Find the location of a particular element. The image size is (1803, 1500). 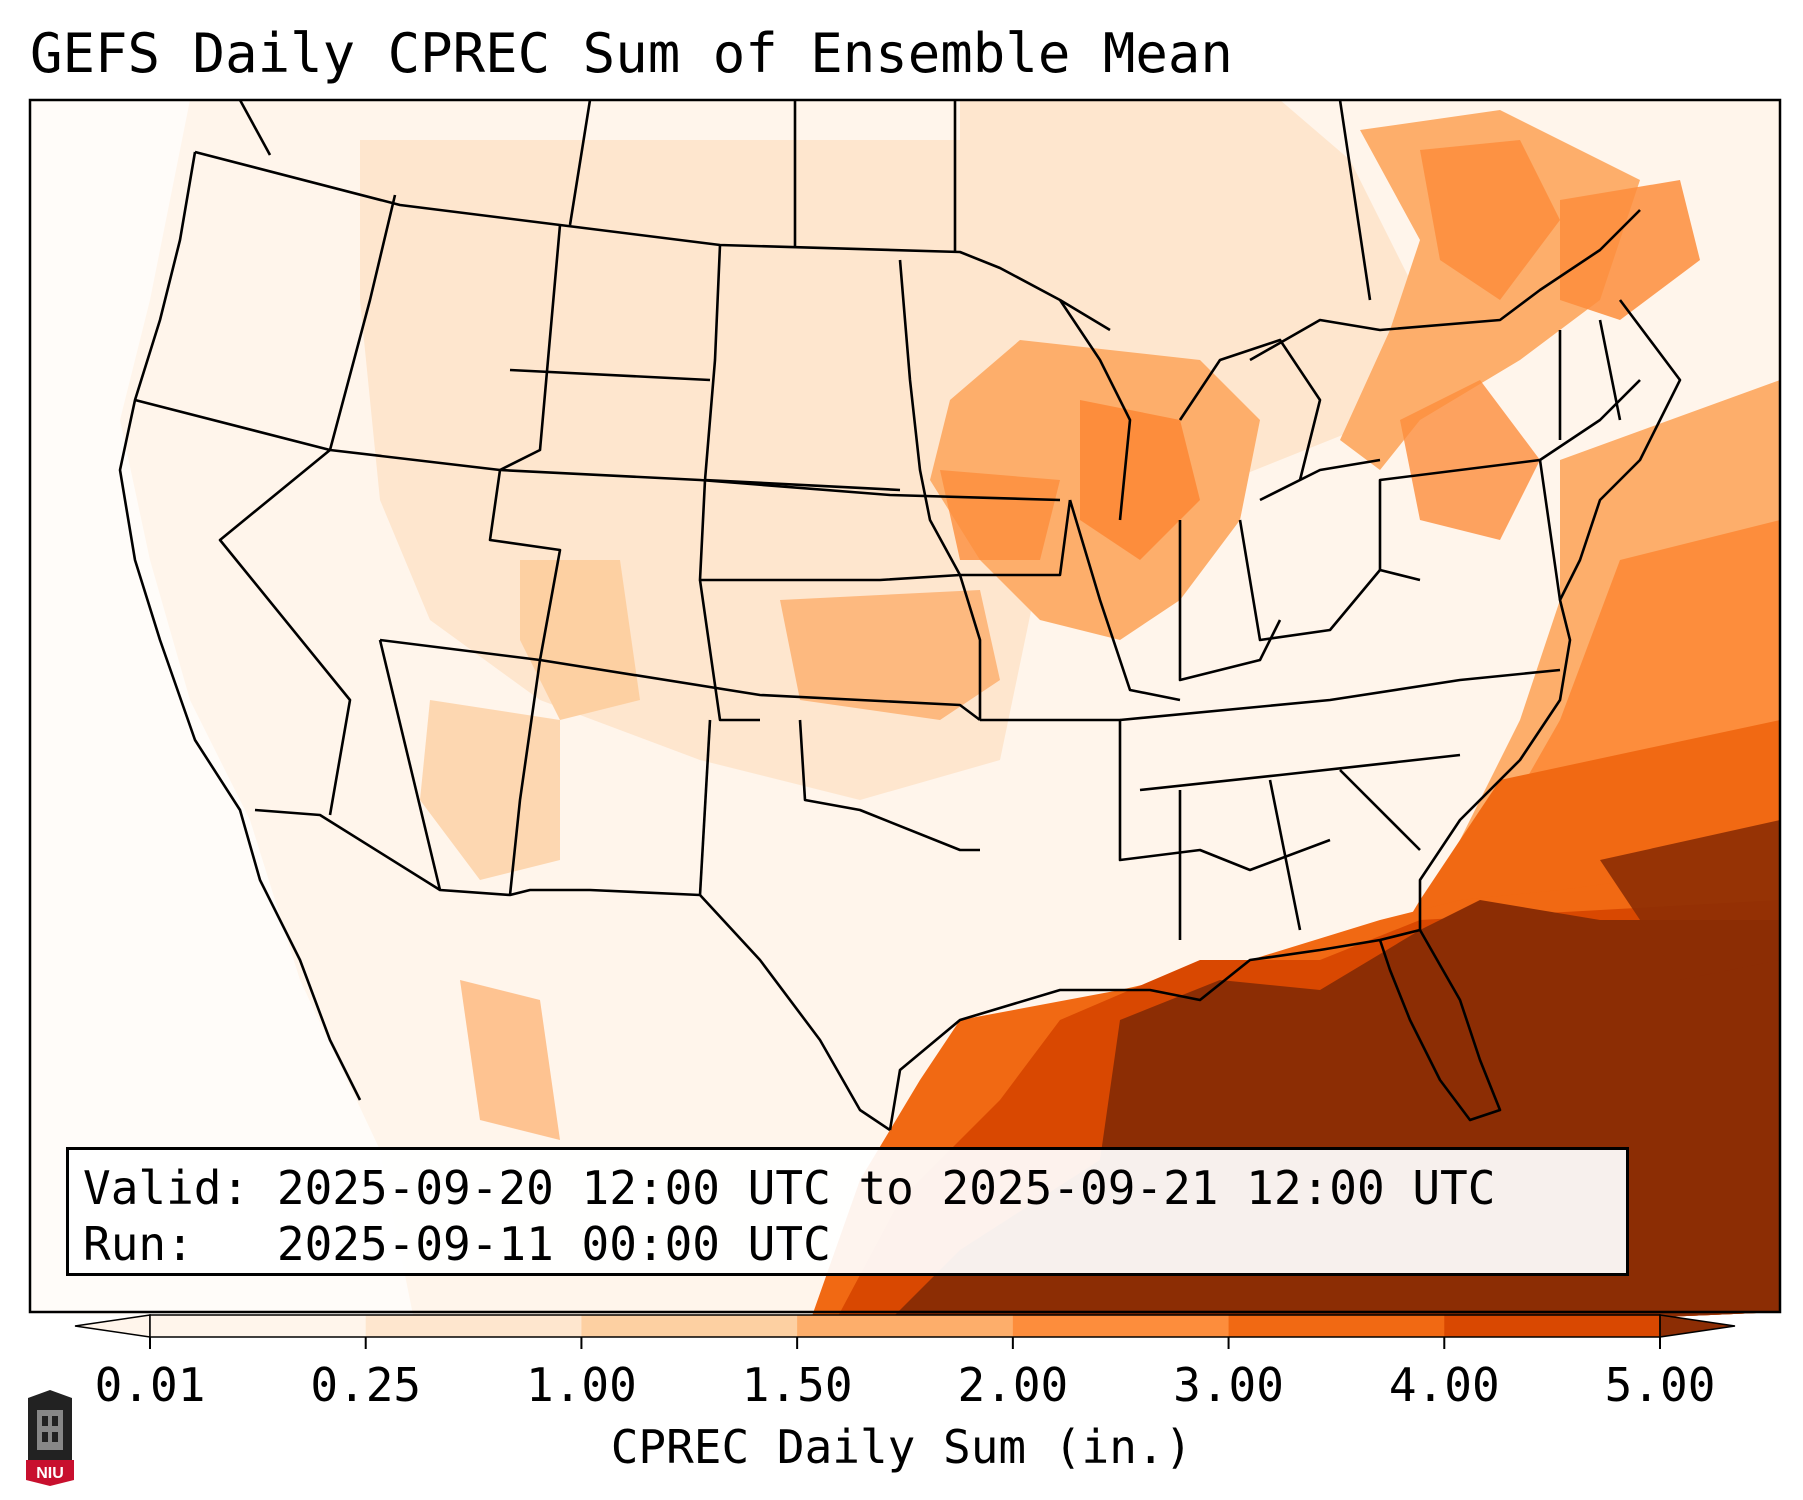

colorbar-tick-label: 1.00 is located at coordinates (581, 1385).